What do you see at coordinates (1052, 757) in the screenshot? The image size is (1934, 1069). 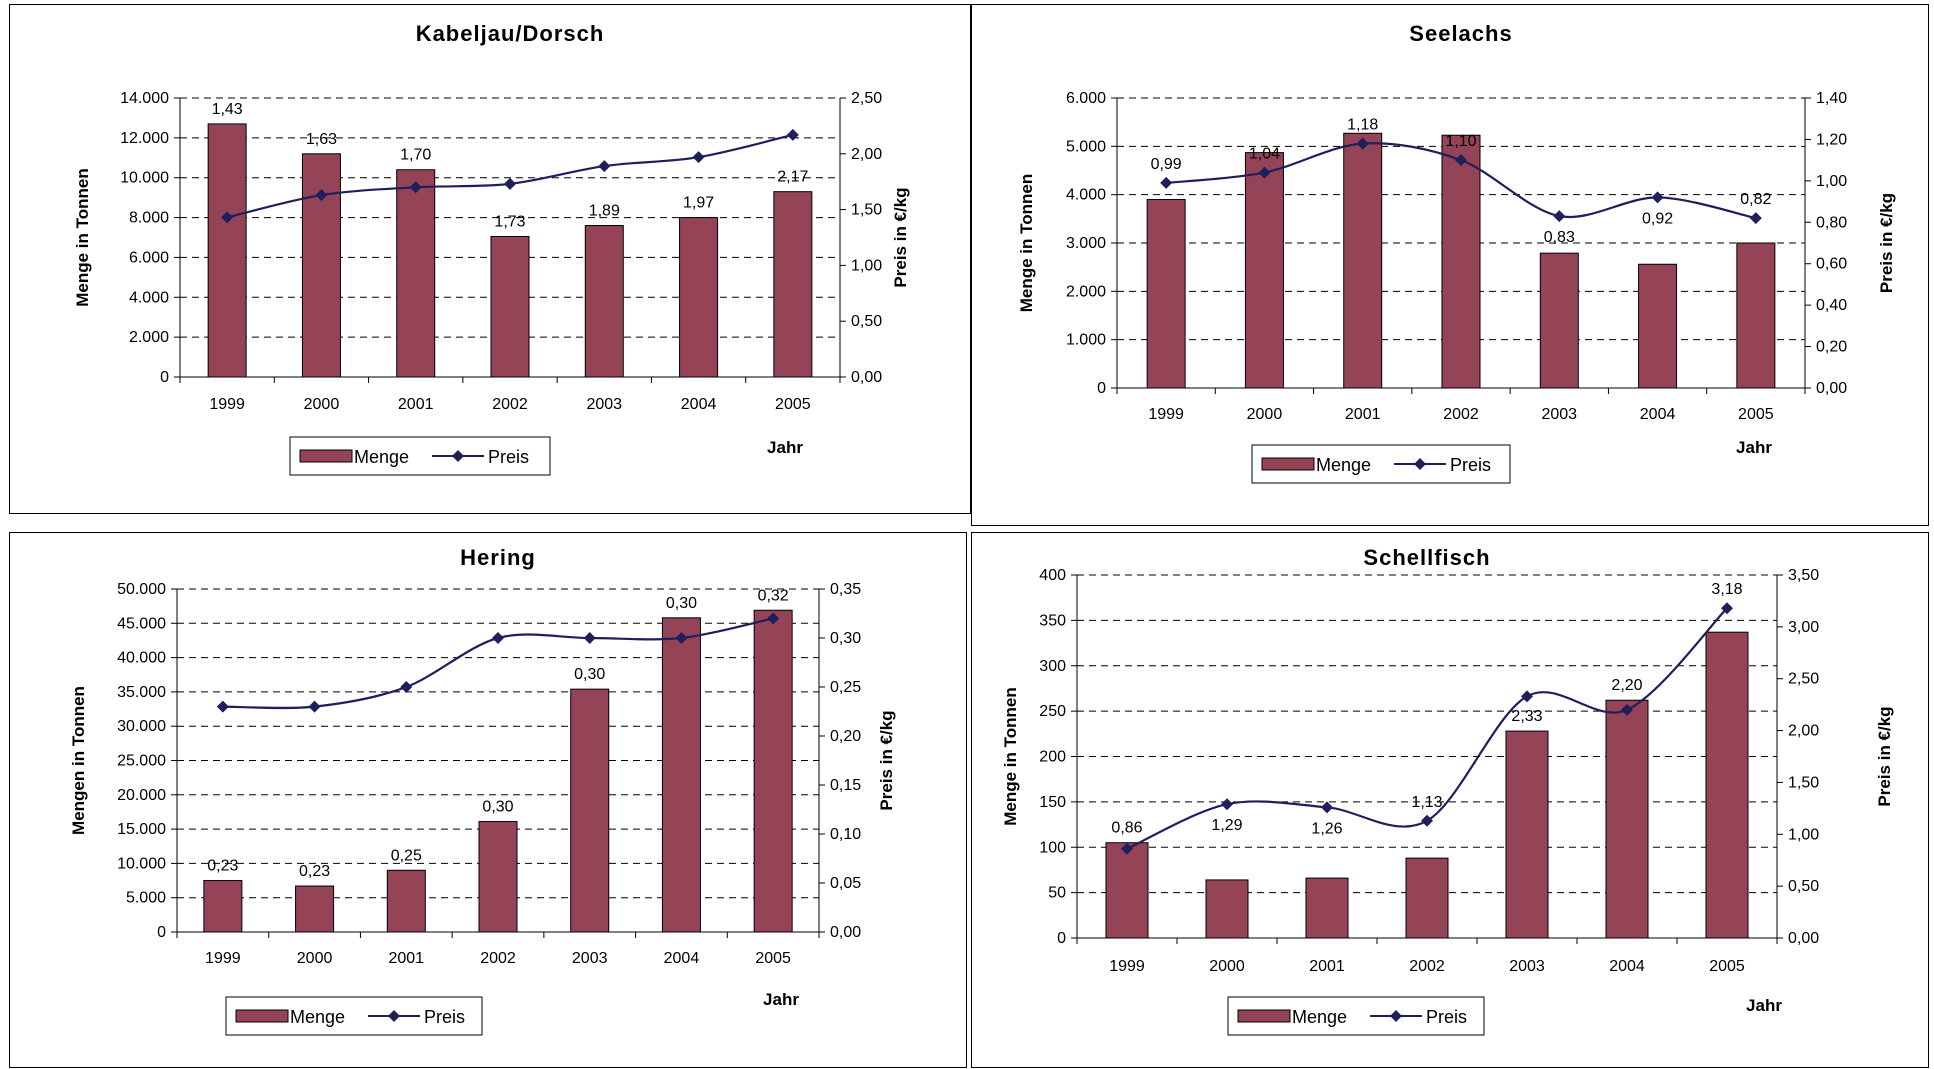 I see `y-tick-label: 200` at bounding box center [1052, 757].